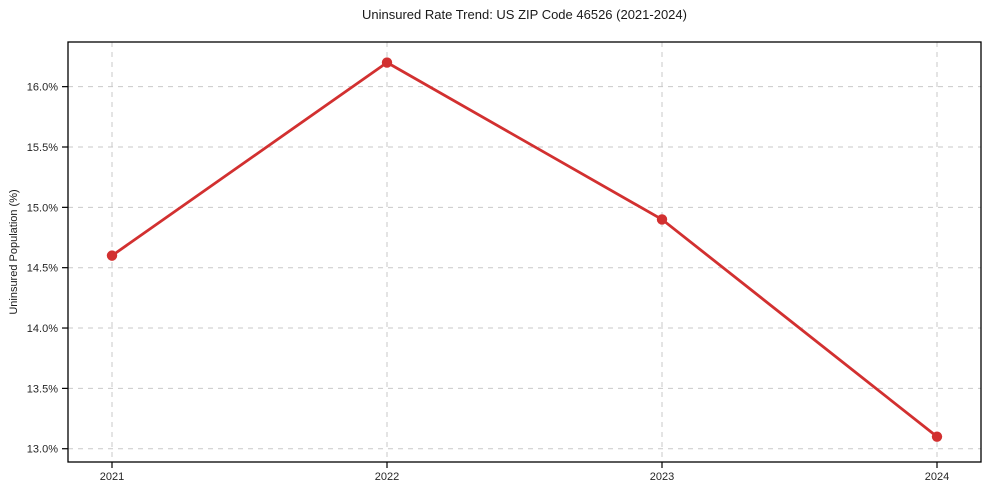 The image size is (989, 490). I want to click on y-axis-label: Uninsured Population (%), so click(14, 252).